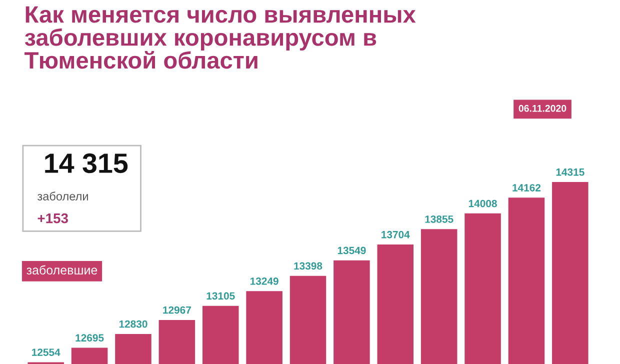  Describe the element at coordinates (62, 196) in the screenshot. I see `annotation: заболели` at that location.